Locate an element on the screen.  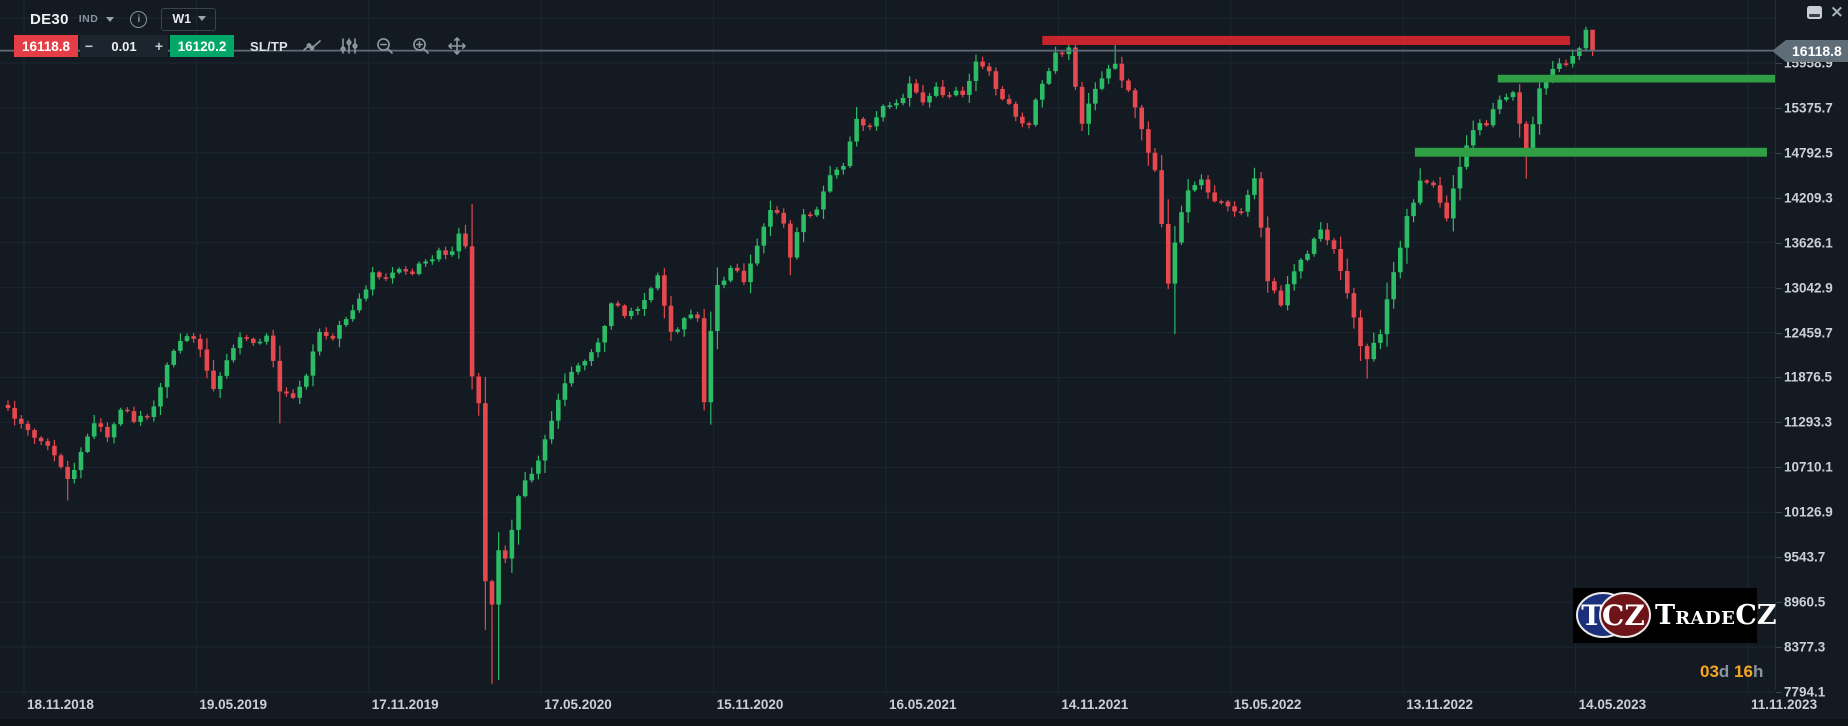
price-tick-label: 14792.5 is located at coordinates (1808, 153).